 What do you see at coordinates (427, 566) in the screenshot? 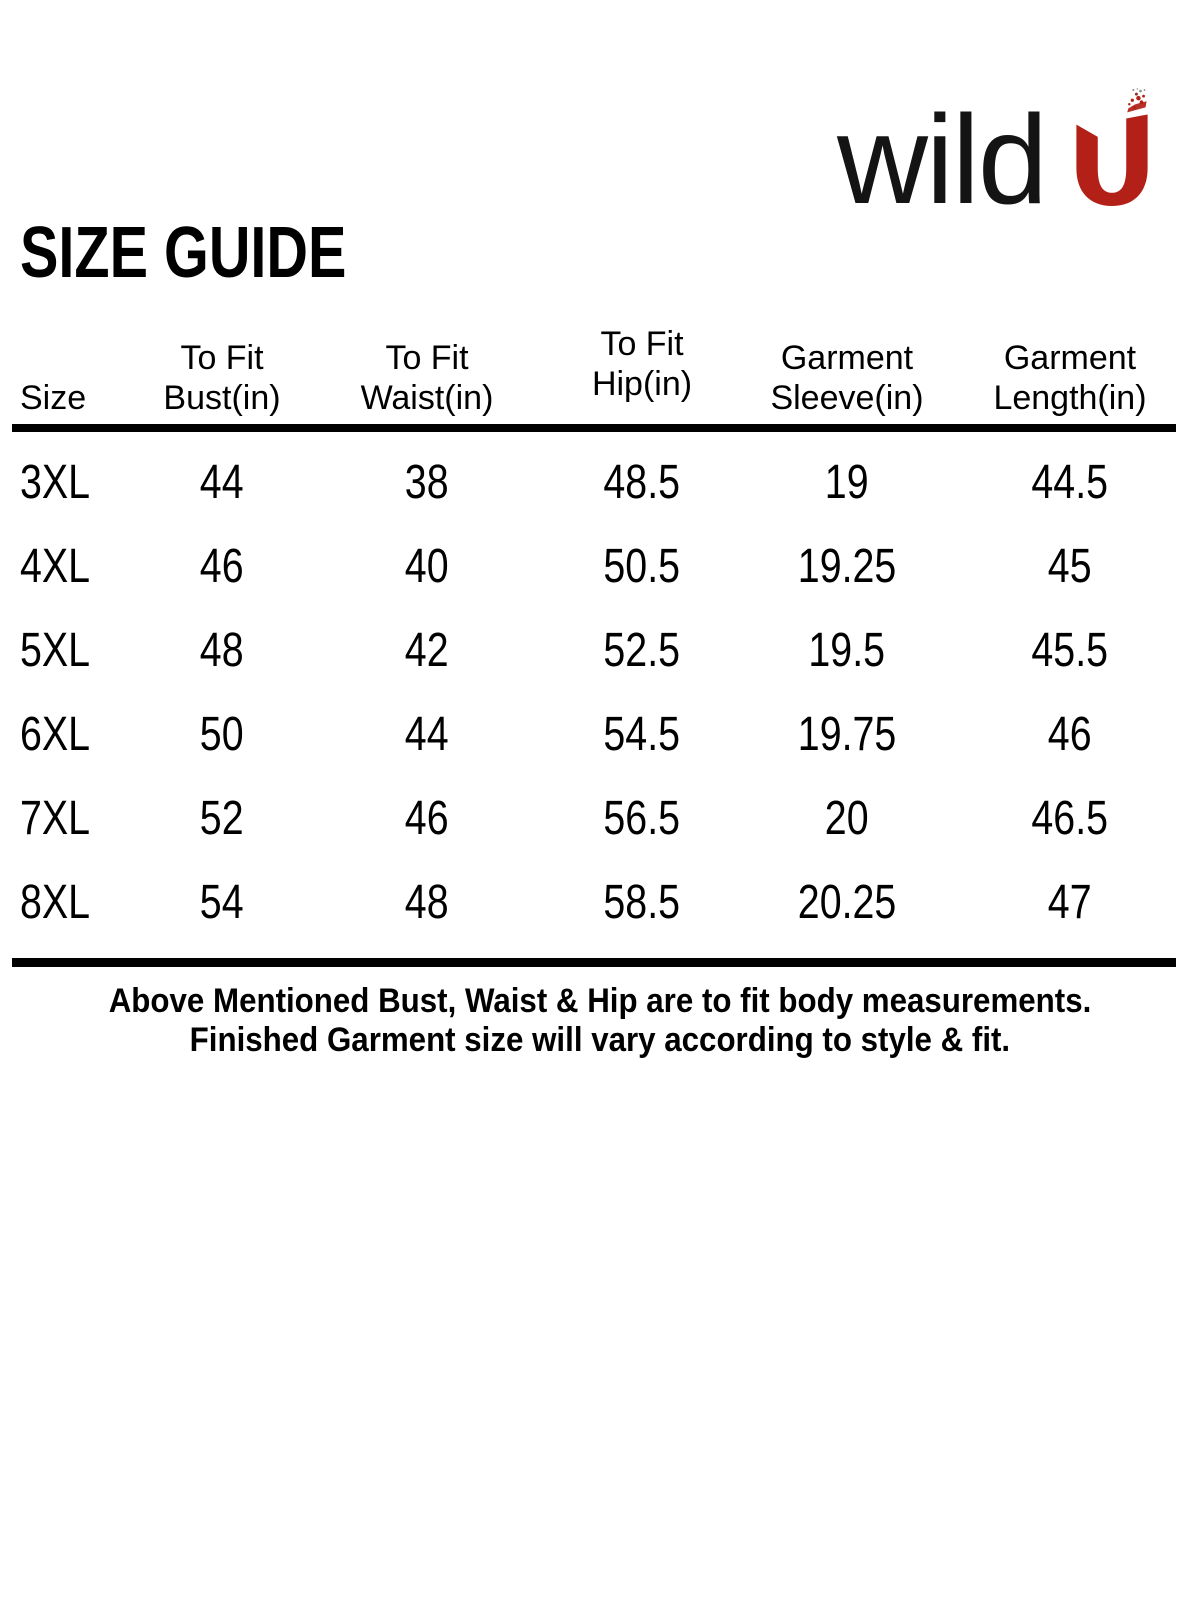
I see `waist-cell: 40` at bounding box center [427, 566].